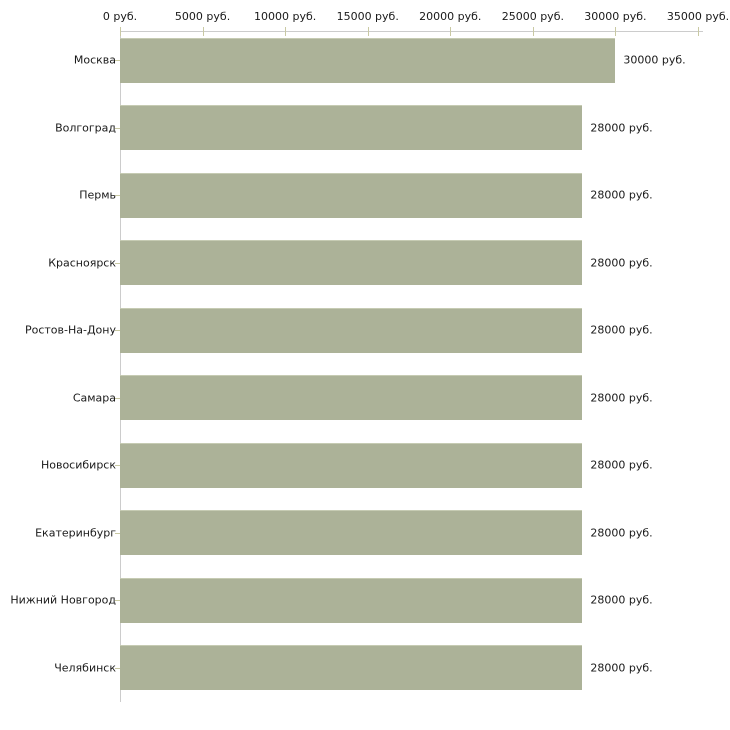 The height and width of the screenshot is (730, 730). Describe the element at coordinates (78, 465) in the screenshot. I see `category-label: Новосибирск` at that location.